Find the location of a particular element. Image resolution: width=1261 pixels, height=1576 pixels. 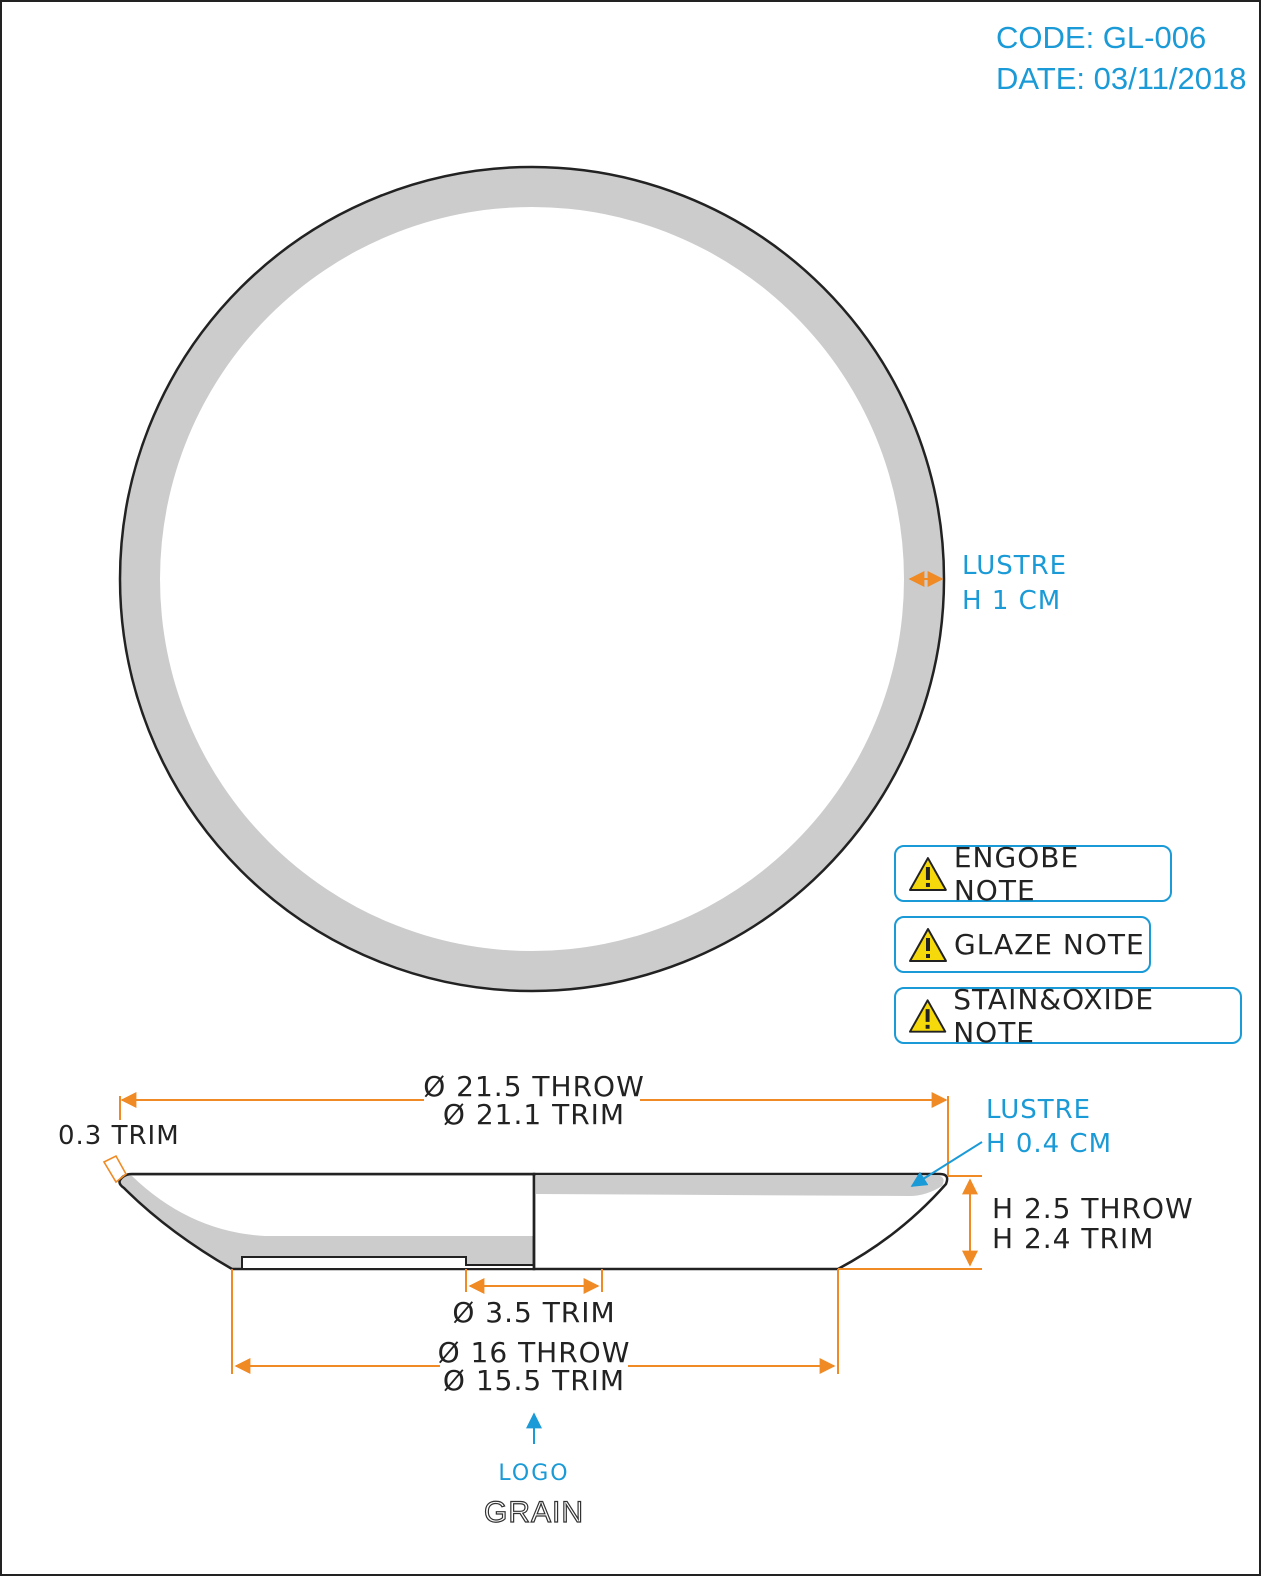

stain-oxide-note-label: STAIN&OXIDE NOTE is located at coordinates (1054, 1015).